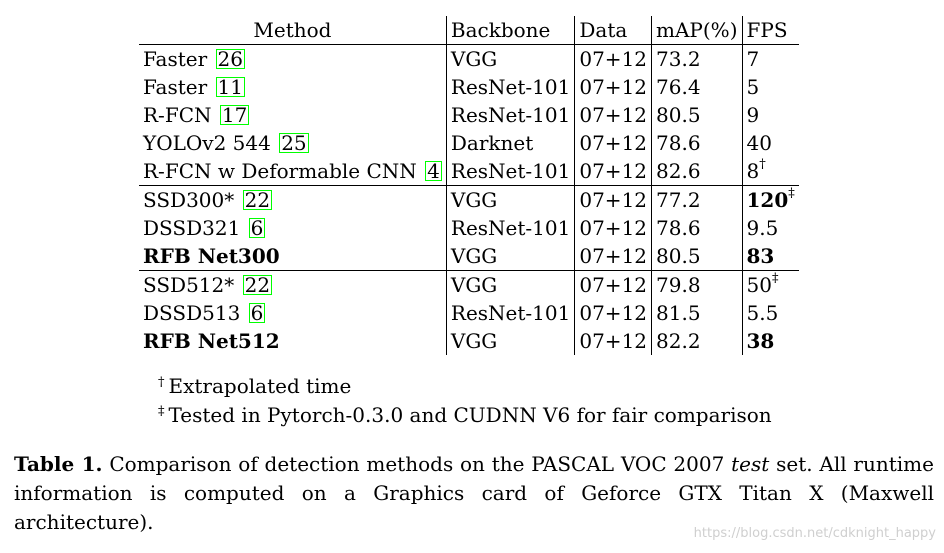  I want to click on table-row: R-FCN 17 ResNet-101 07+12 80.5 9, so click(469, 115).